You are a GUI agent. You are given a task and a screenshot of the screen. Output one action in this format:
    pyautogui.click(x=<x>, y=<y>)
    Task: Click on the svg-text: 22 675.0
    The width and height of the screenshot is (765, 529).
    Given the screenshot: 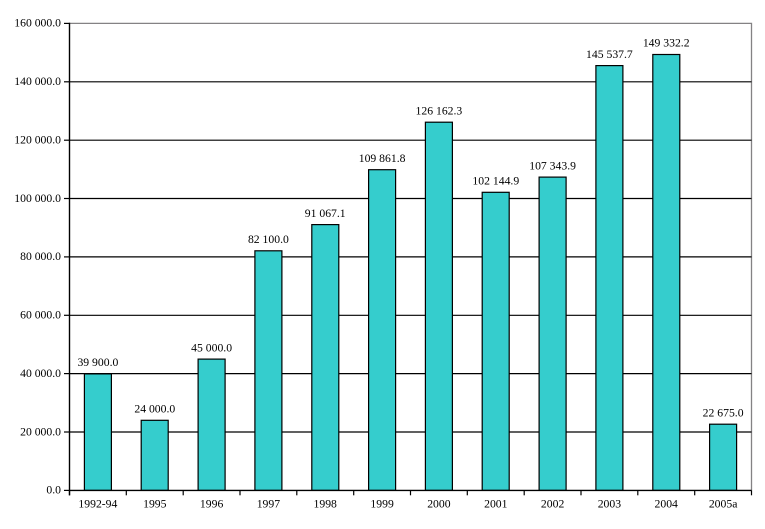 What is the action you would take?
    pyautogui.click(x=723, y=412)
    